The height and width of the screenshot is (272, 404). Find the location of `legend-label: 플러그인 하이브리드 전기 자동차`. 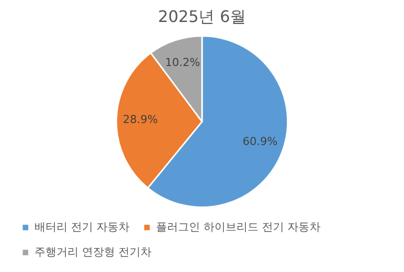

legend-label: 플러그인 하이브리드 전기 자동차 is located at coordinates (238, 227).